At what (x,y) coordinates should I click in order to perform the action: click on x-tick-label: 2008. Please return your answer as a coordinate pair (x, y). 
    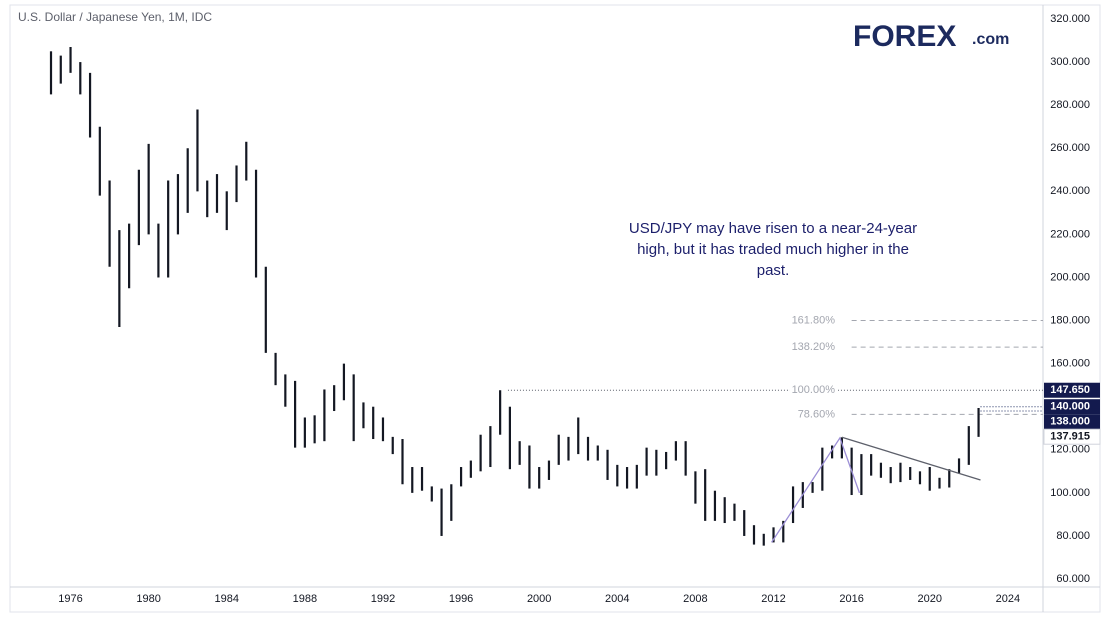
    Looking at the image, I should click on (695, 599).